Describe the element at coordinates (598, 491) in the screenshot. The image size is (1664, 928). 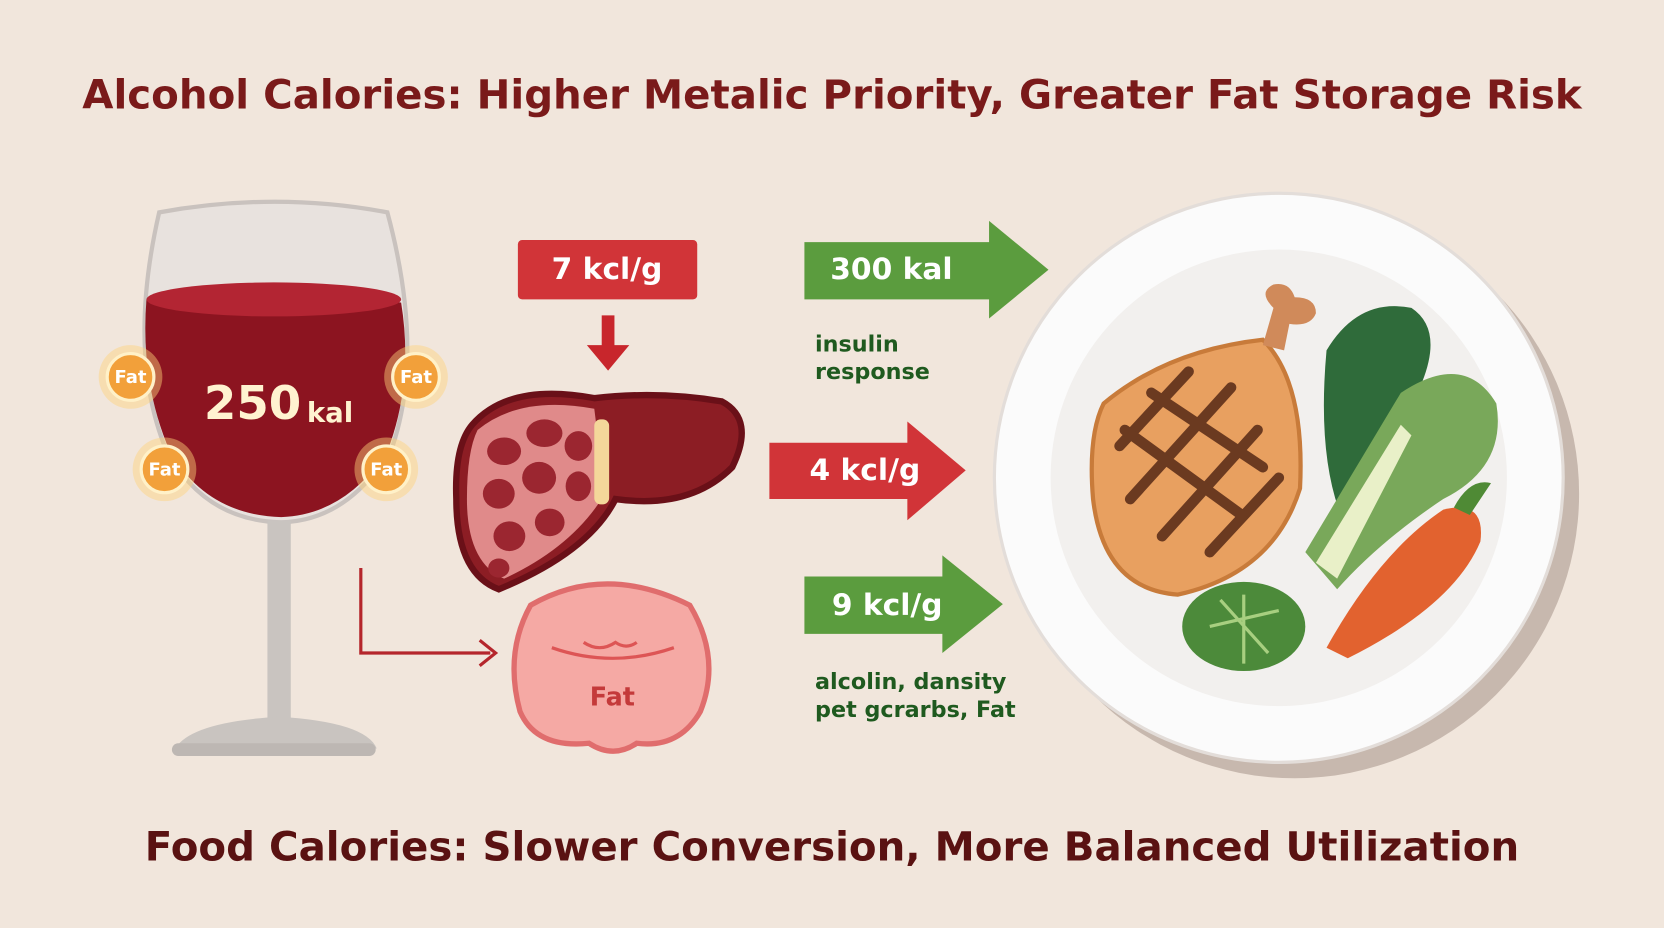
I see `liver` at that location.